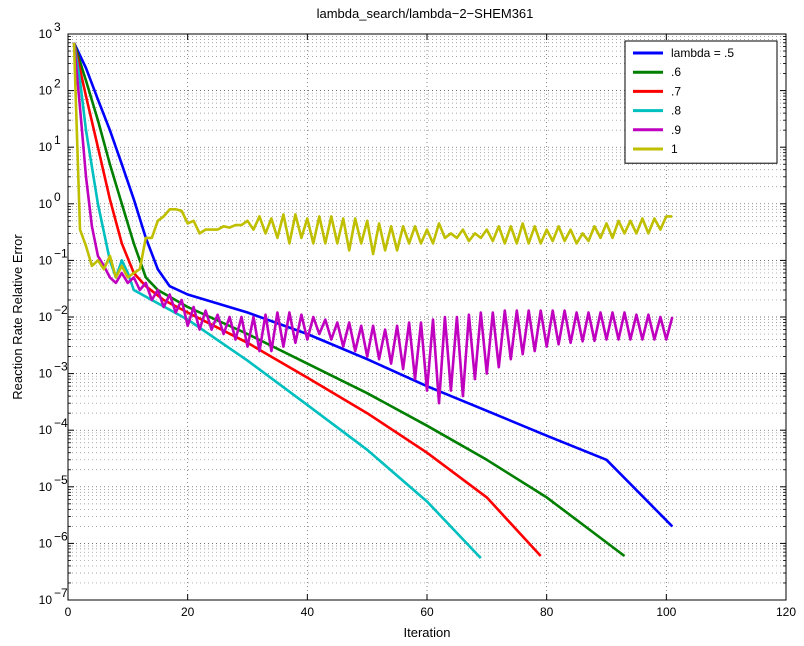 This screenshot has width=804, height=646. Describe the element at coordinates (308, 612) in the screenshot. I see `x-tick-label: 40` at that location.